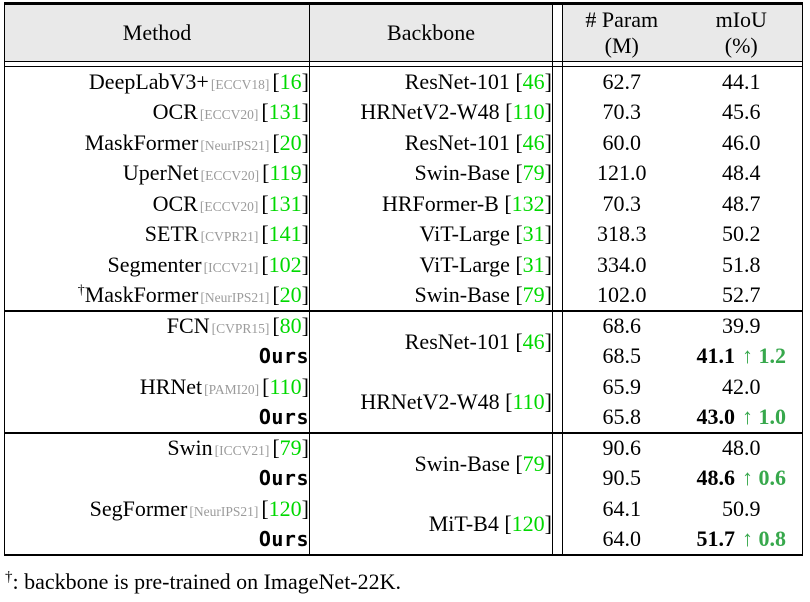 This screenshot has width=810, height=602. What do you see at coordinates (716, 478) in the screenshot?
I see `miou-value: 48.6` at bounding box center [716, 478].